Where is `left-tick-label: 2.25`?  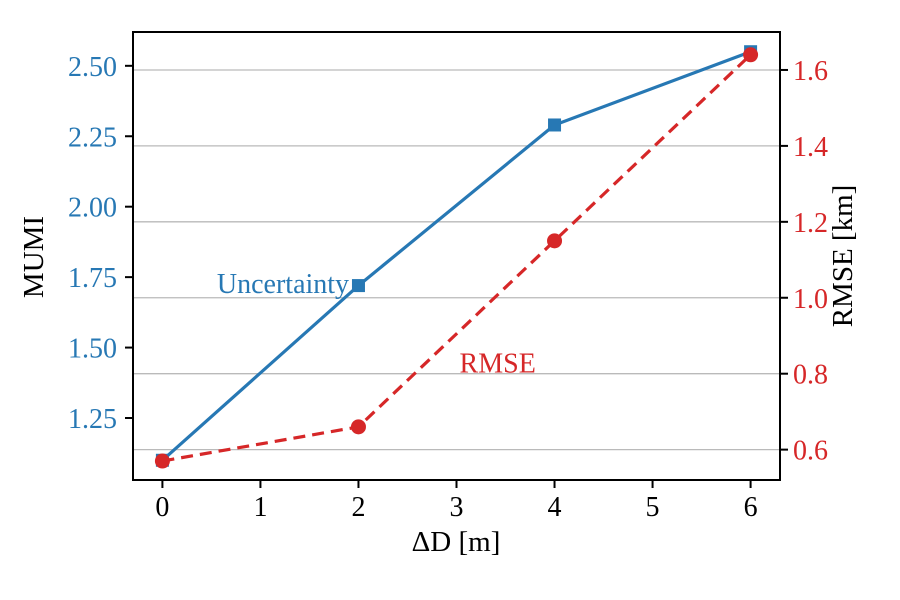 left-tick-label: 2.25 is located at coordinates (92, 137).